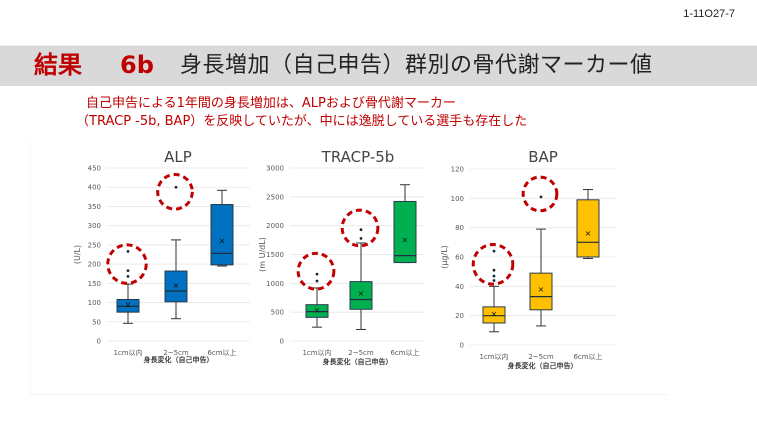  I want to click on y-tick-label: 40, so click(459, 287).